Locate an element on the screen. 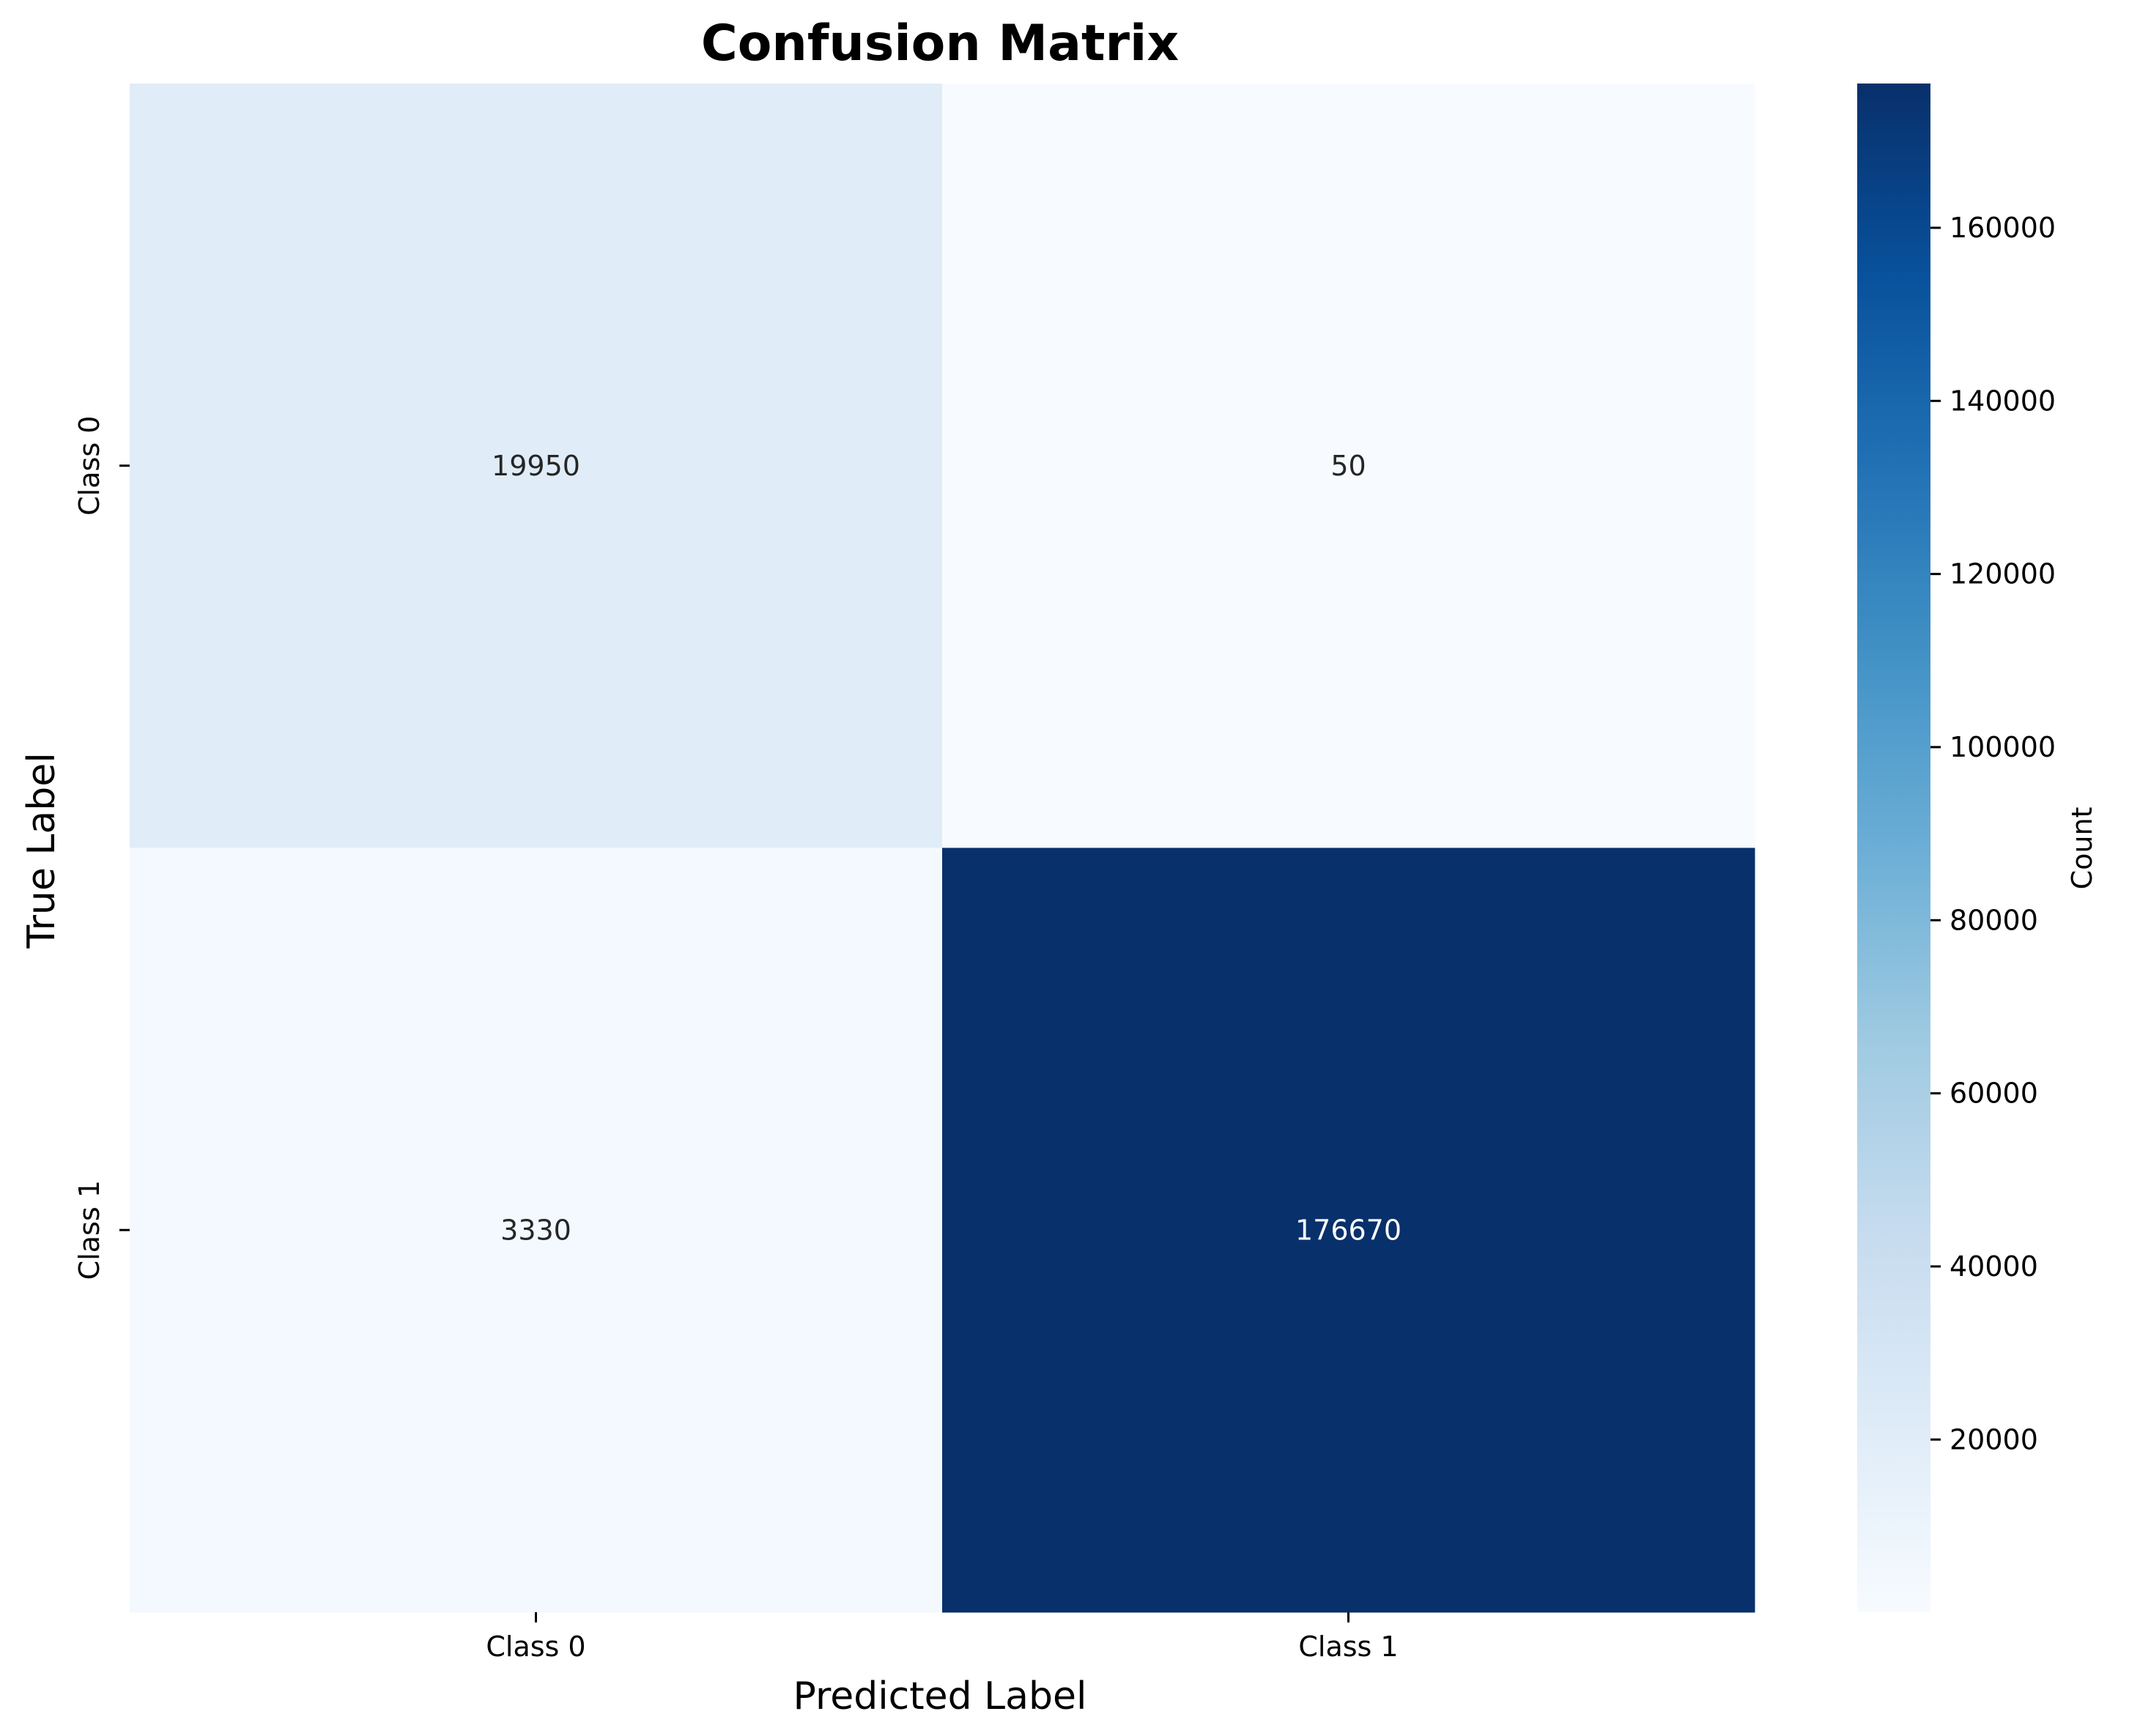 The height and width of the screenshot is (1736, 2129). y-tick-label: Class 1 is located at coordinates (89, 1230).